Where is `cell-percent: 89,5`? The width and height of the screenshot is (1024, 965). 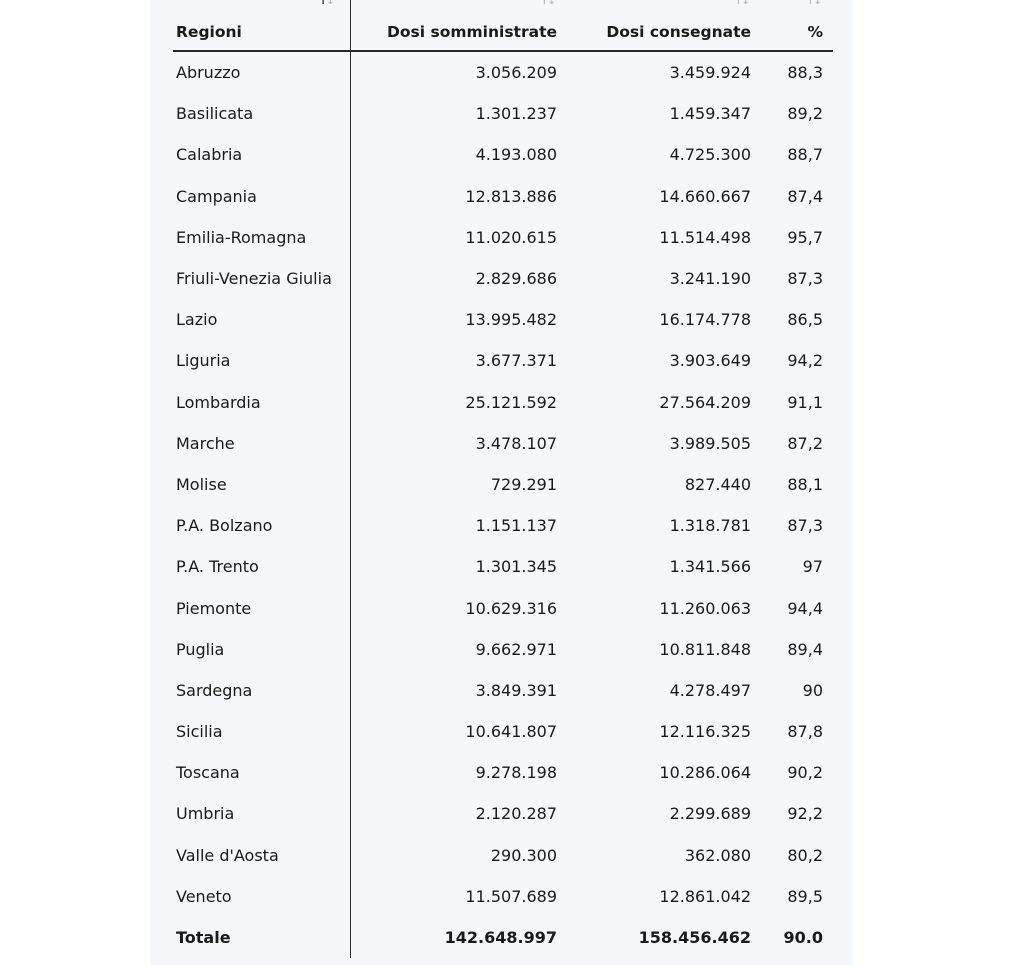 cell-percent: 89,5 is located at coordinates (805, 896).